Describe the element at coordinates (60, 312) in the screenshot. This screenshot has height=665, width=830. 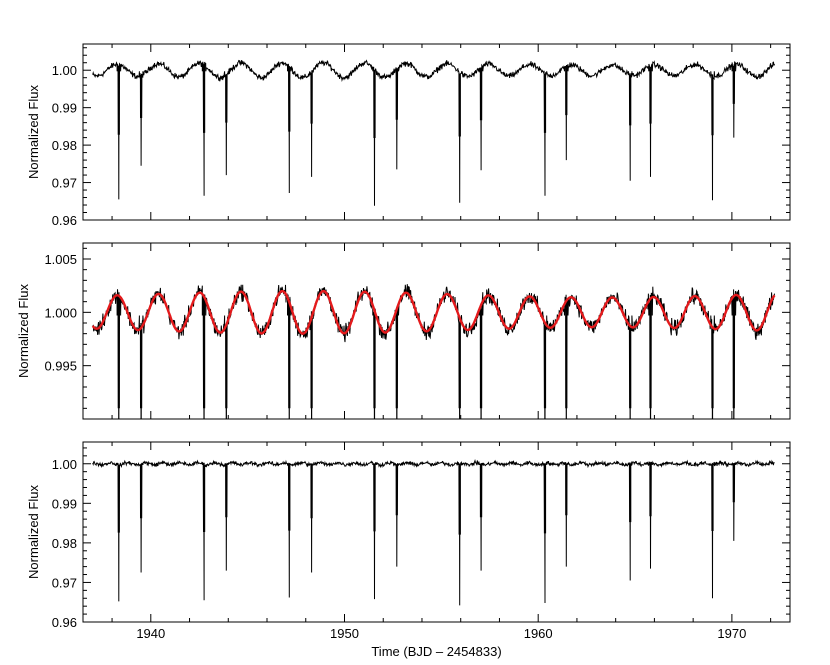
I see `y-tick-label: 1.000` at that location.